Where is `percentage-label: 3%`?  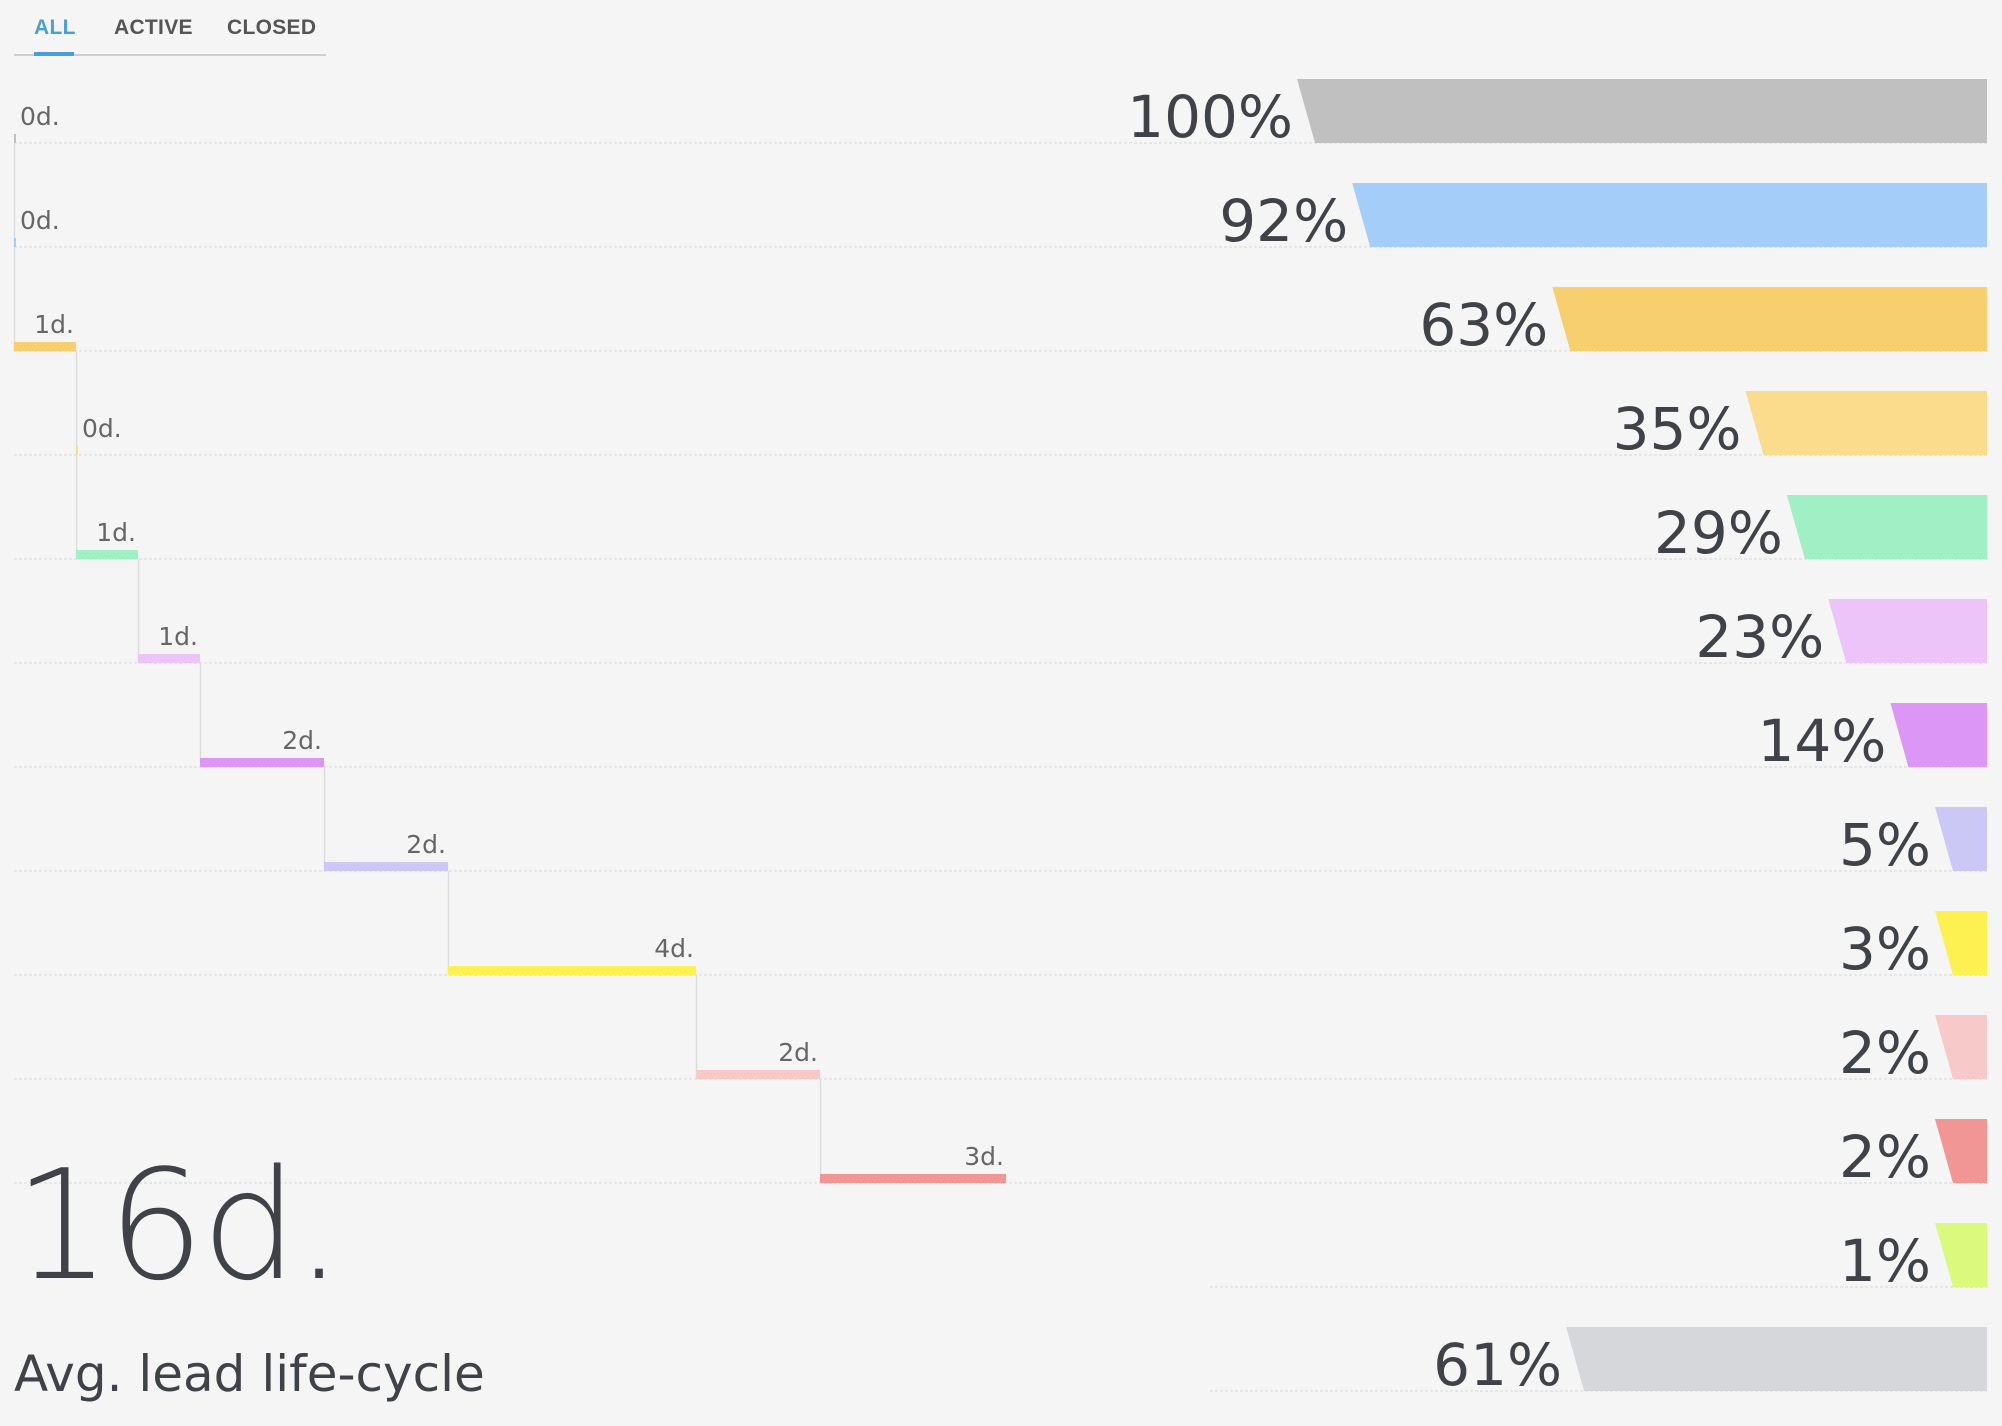
percentage-label: 3% is located at coordinates (1885, 949).